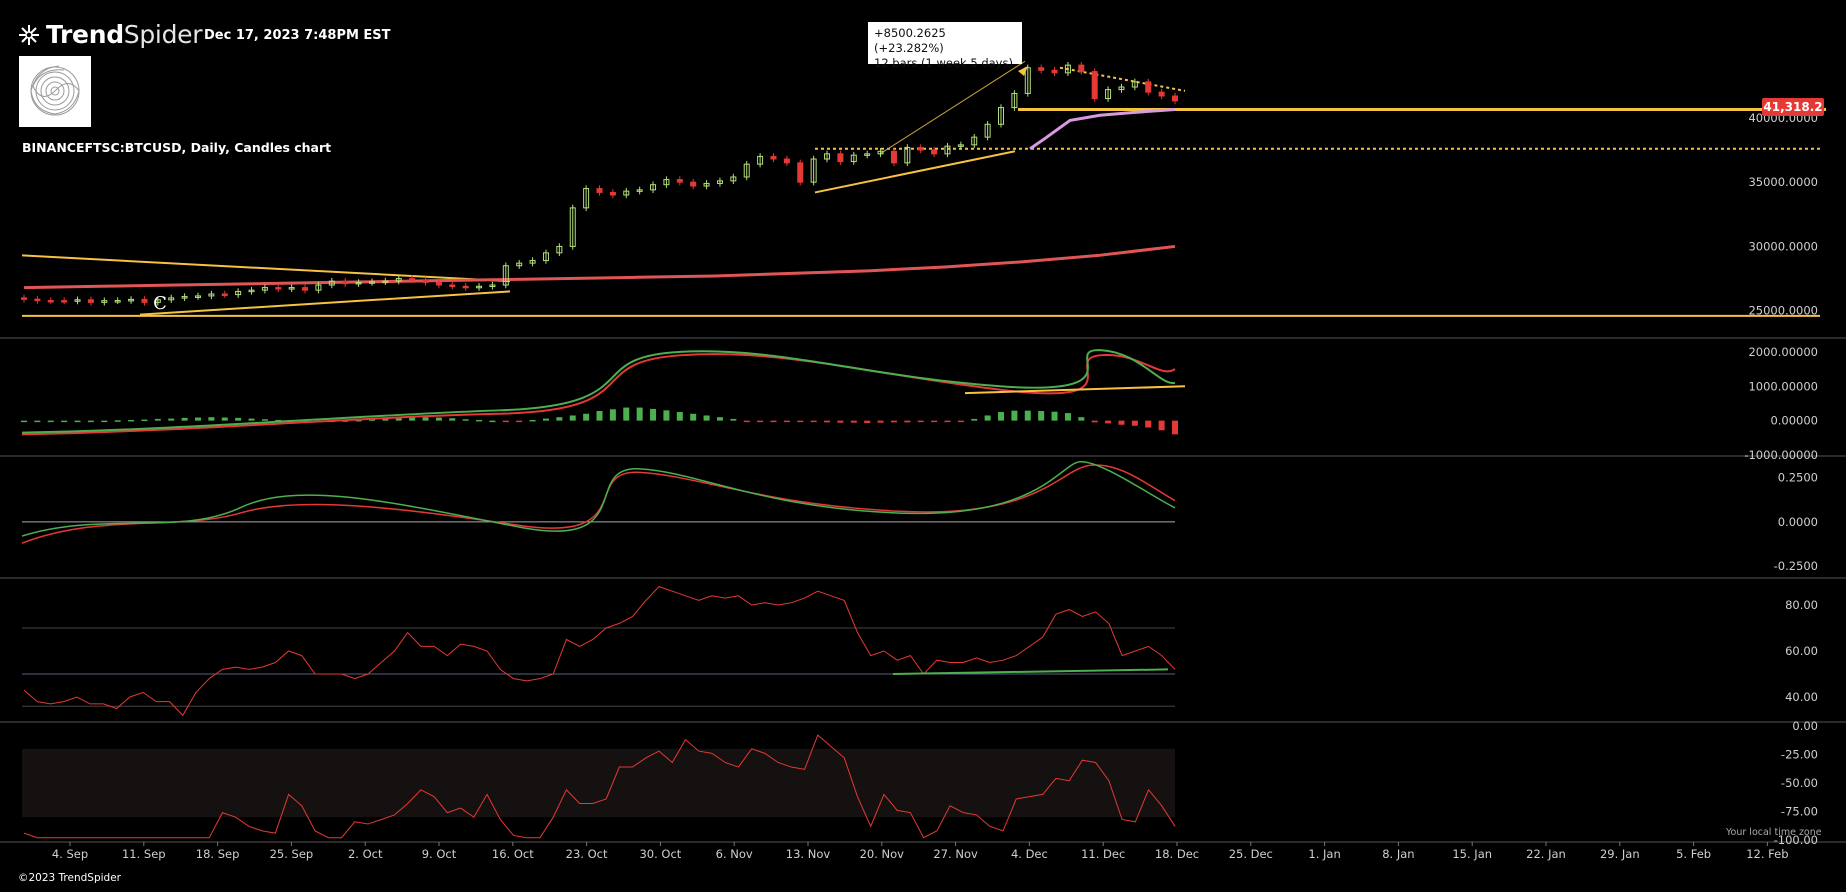  Describe the element at coordinates (1799, 783) in the screenshot. I see `willr-tick-label: -50.00` at that location.